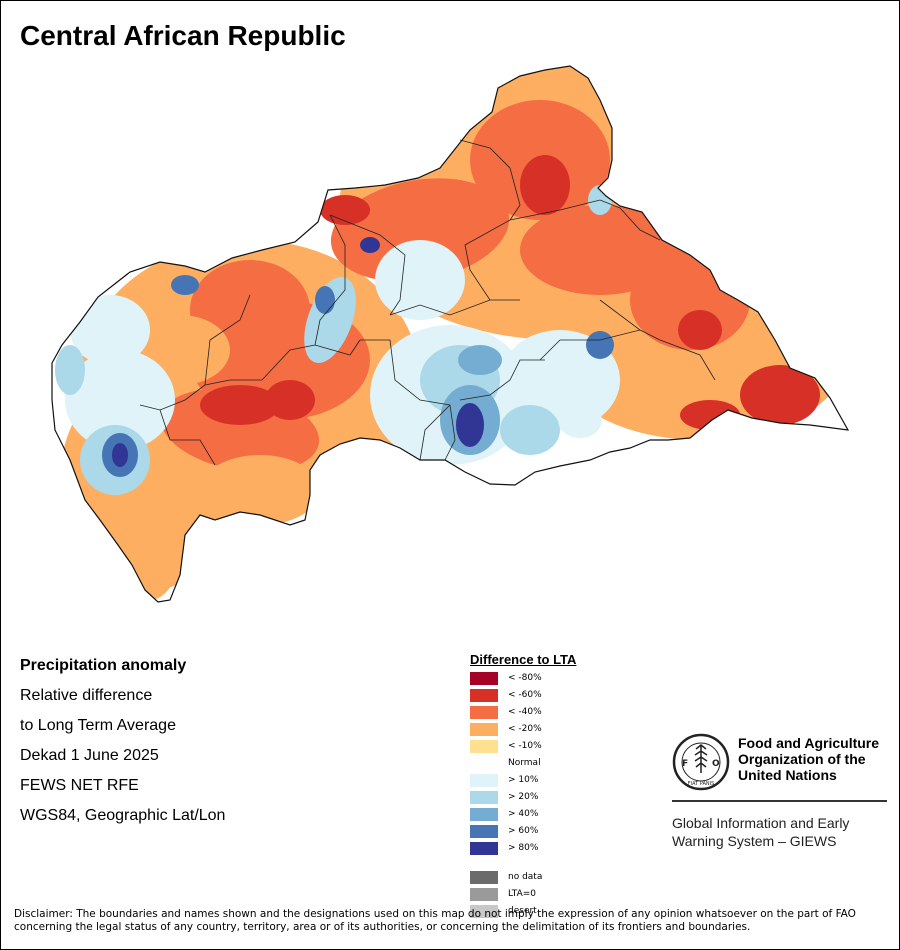 The height and width of the screenshot is (950, 900). Describe the element at coordinates (522, 894) in the screenshot. I see `legend-label: LTA=0` at that location.